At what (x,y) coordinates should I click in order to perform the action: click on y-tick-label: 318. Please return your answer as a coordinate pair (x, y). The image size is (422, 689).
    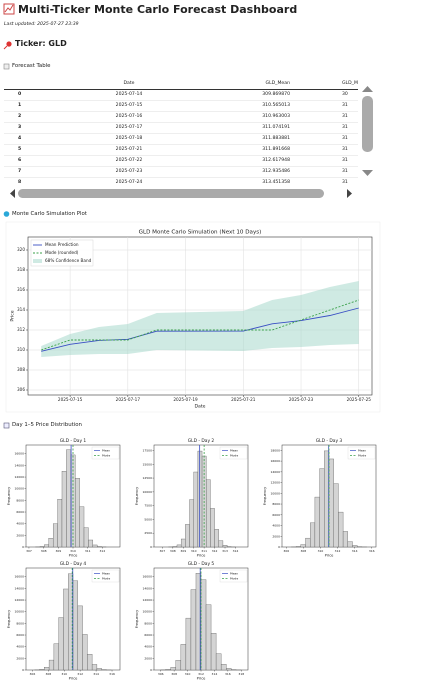
    Looking at the image, I should click on (21, 269).